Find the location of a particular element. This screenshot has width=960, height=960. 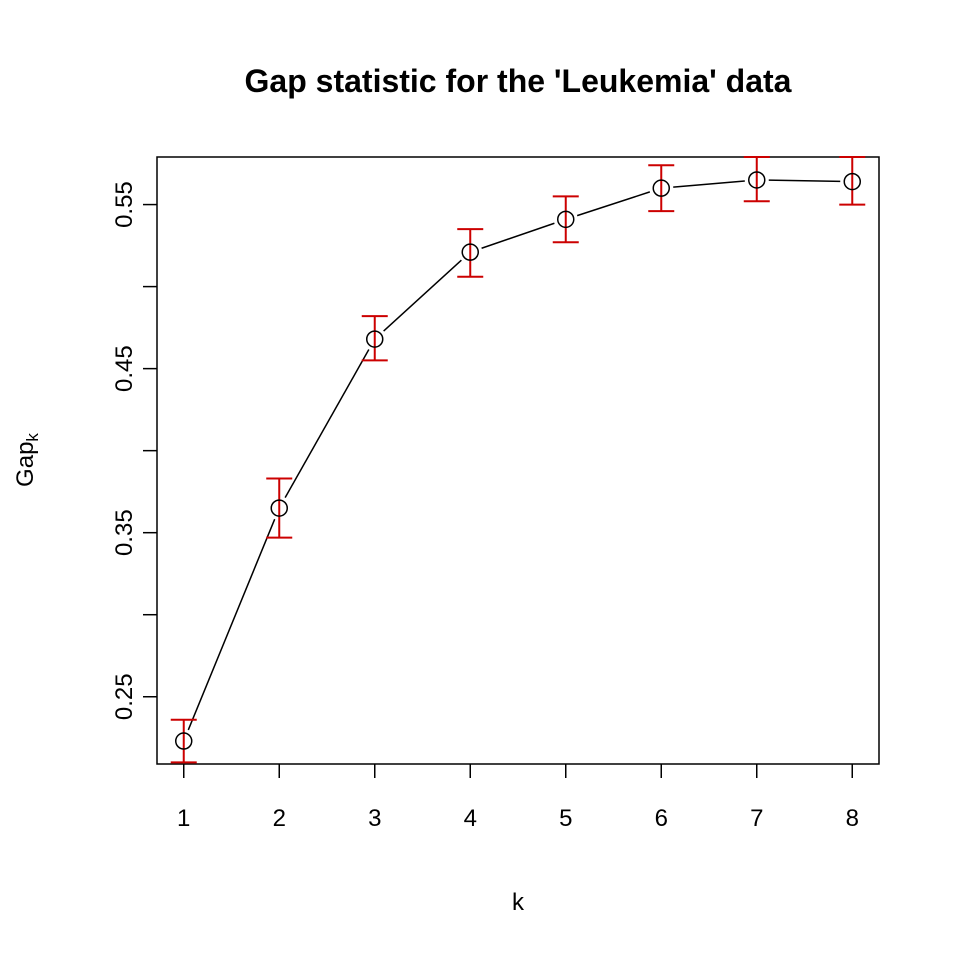

y-axis-label: Gapk is located at coordinates (27, 460).